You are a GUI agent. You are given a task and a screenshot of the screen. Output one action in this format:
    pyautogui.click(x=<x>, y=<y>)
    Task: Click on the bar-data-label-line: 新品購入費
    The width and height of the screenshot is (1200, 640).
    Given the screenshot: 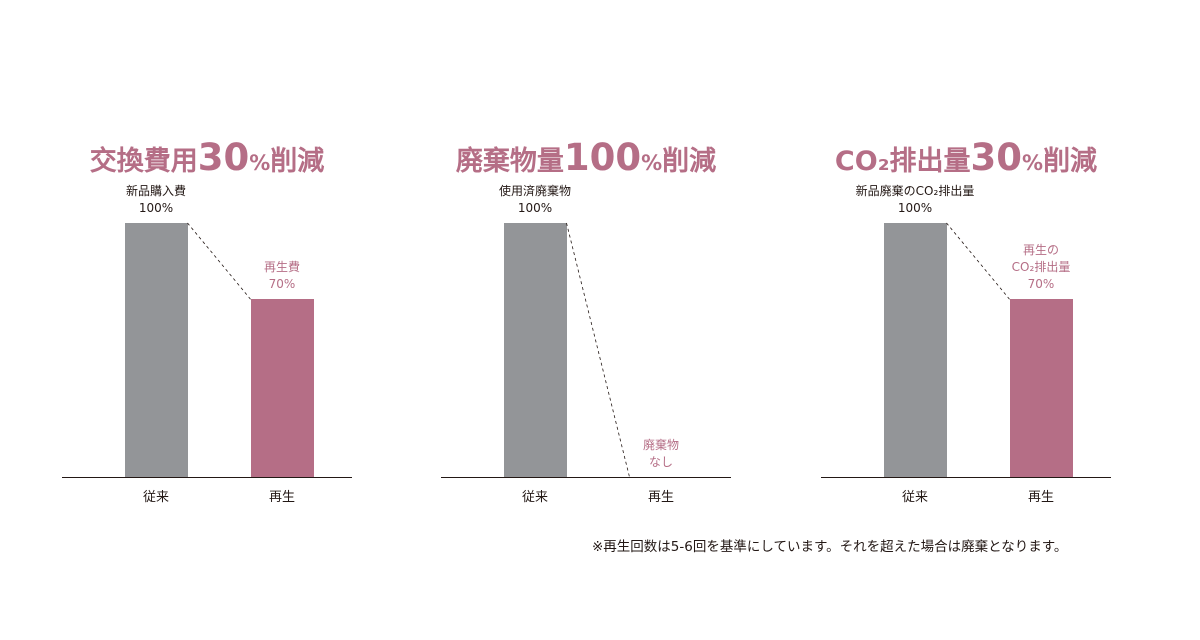 What is the action you would take?
    pyautogui.click(x=156, y=191)
    